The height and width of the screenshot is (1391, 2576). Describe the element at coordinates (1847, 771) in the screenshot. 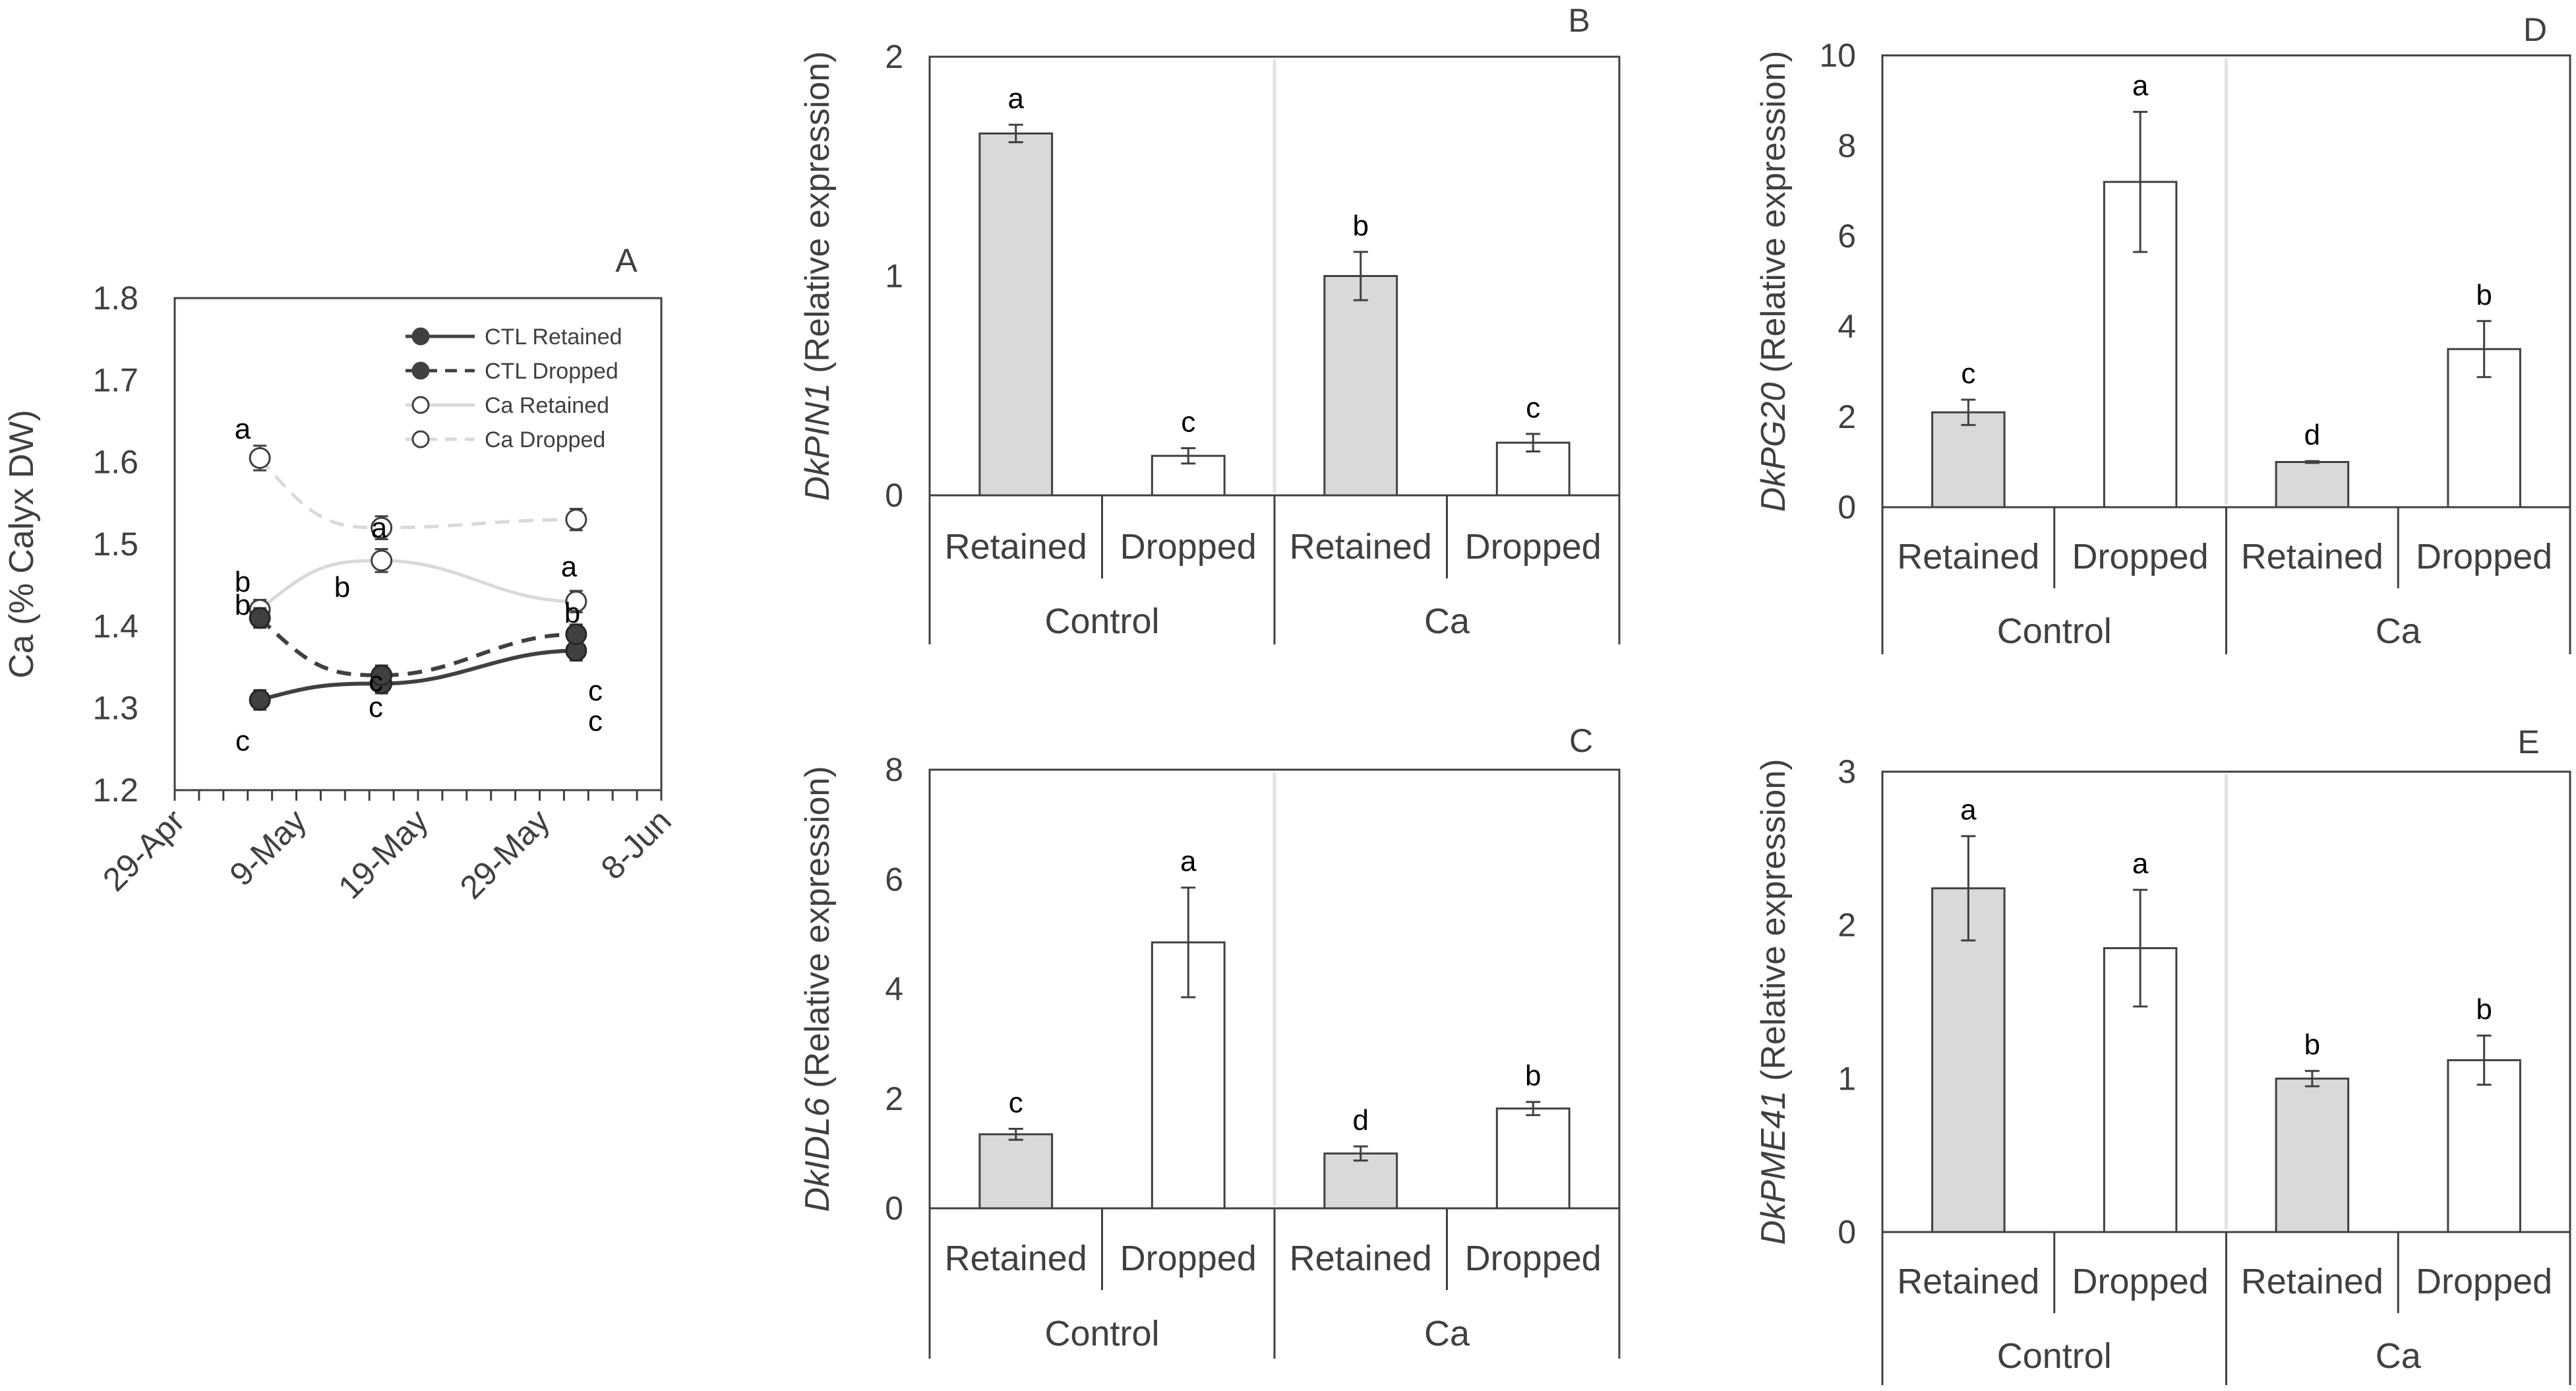

I see `y-tick-label: 3` at that location.